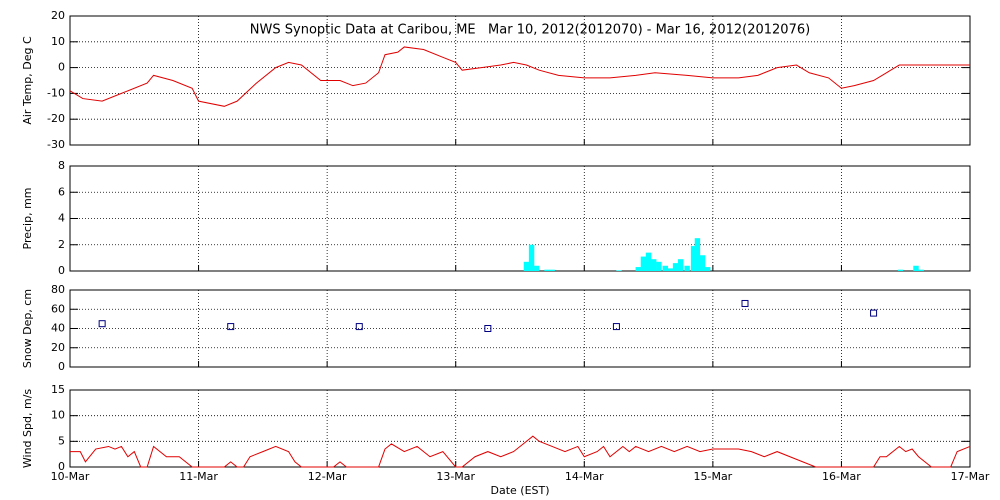 The width and height of the screenshot is (1000, 500). Describe the element at coordinates (455, 476) in the screenshot. I see `x-tick-label: 13-Mar` at that location.